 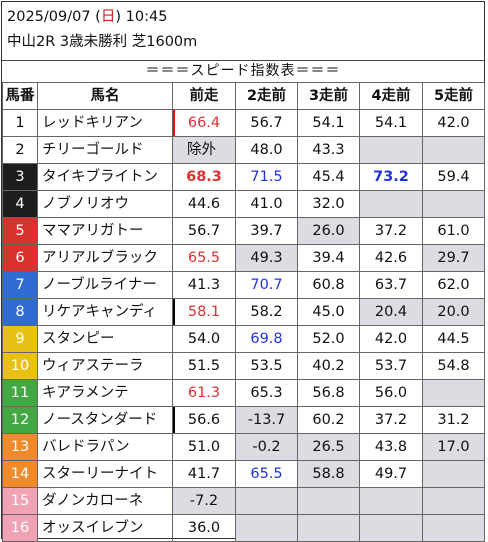 What do you see at coordinates (105, 366) in the screenshot?
I see `horse-name: ウィアステーラ` at bounding box center [105, 366].